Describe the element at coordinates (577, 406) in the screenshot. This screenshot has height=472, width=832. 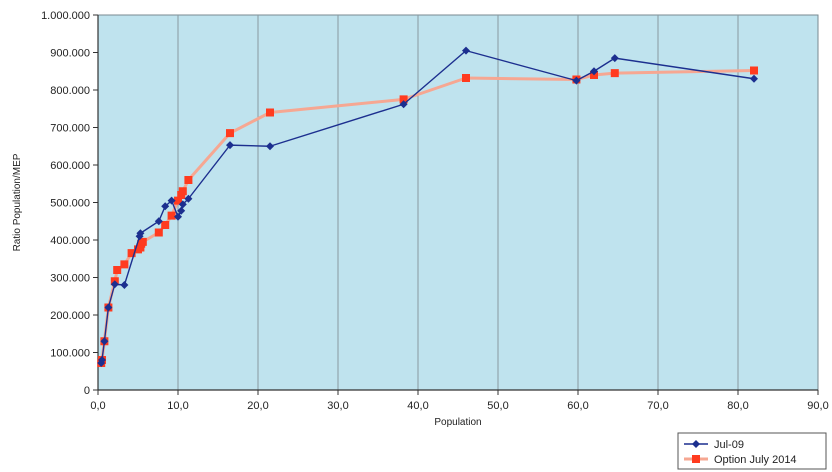
I see `x-tick-label: 60,0` at that location.